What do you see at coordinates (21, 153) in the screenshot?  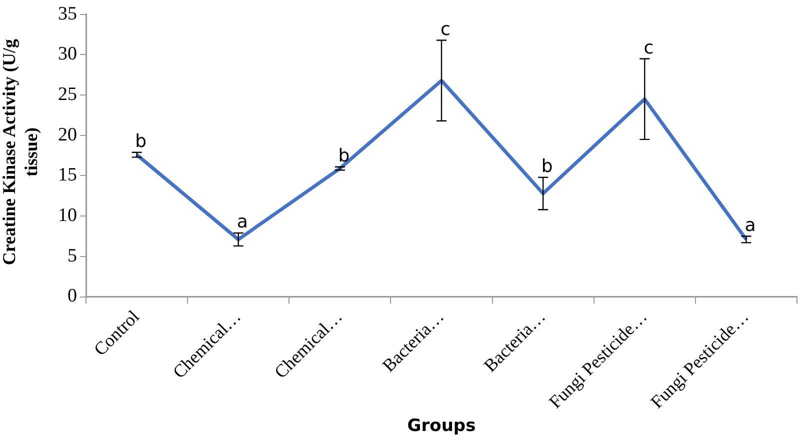 I see `y-axis-title: Creatine Kinase Activity (U/g tissue)` at bounding box center [21, 153].